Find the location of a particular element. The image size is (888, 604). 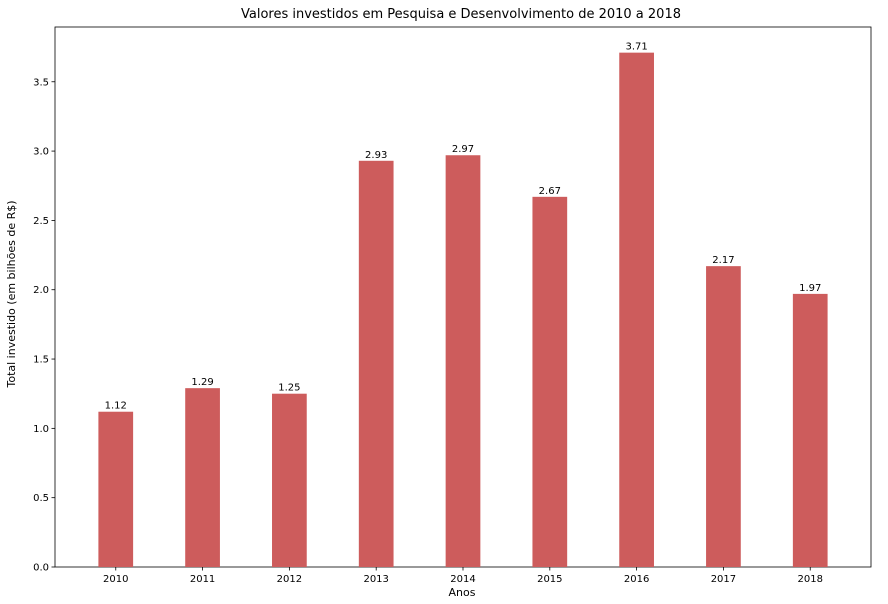

bar-2017 is located at coordinates (723, 416).